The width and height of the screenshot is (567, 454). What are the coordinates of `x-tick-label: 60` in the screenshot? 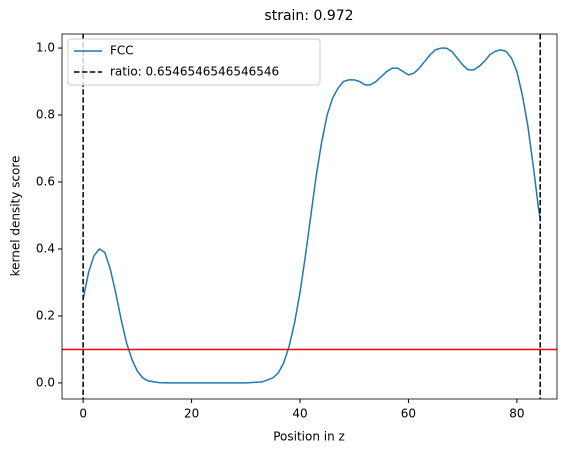 It's located at (408, 414).